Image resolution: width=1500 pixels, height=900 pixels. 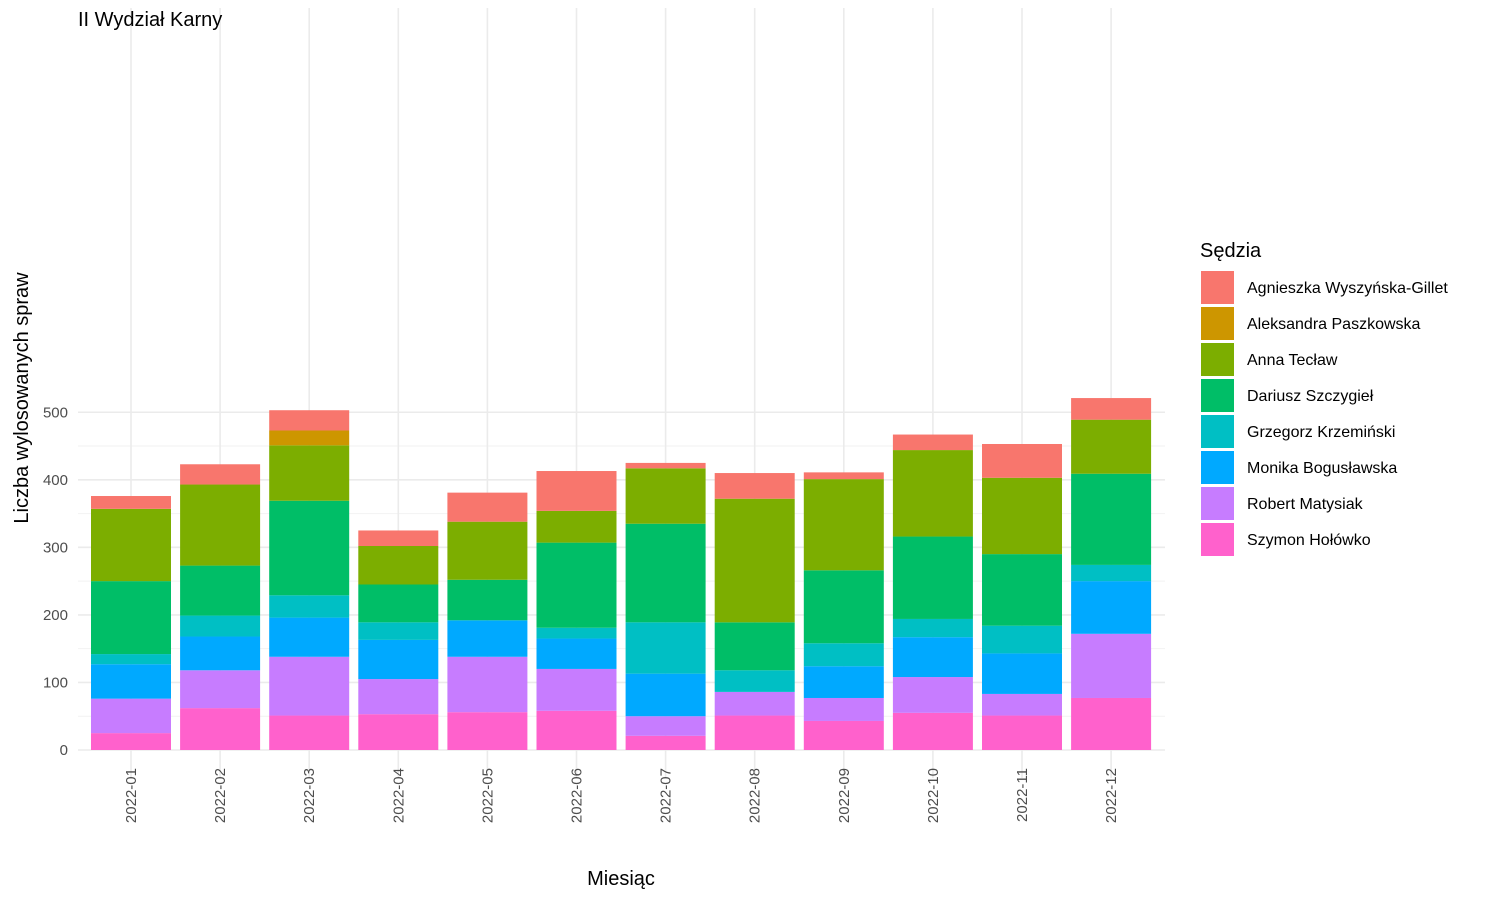 I want to click on legend-label: Aleksandra Paszkowska, so click(x=1334, y=324).